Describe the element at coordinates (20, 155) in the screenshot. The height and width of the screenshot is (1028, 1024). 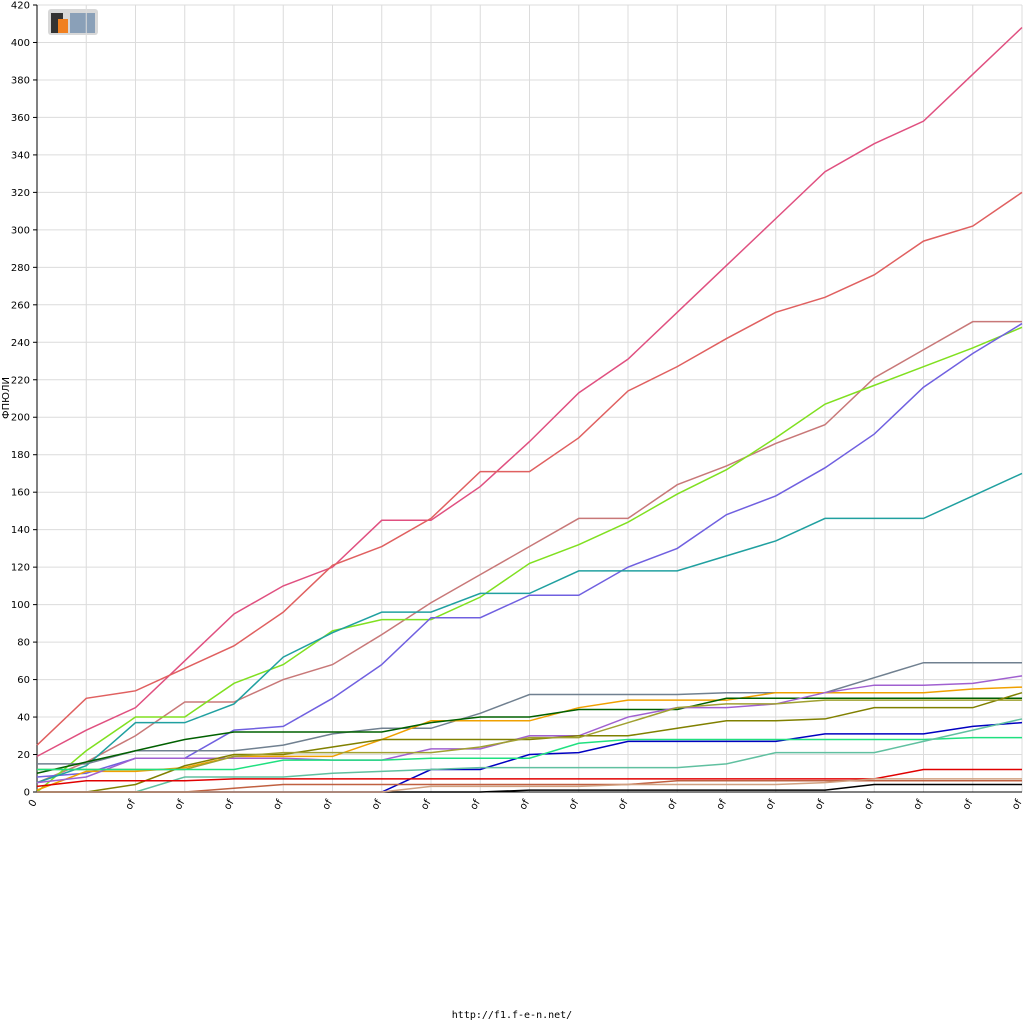
I see `y-tick-label: 340` at that location.